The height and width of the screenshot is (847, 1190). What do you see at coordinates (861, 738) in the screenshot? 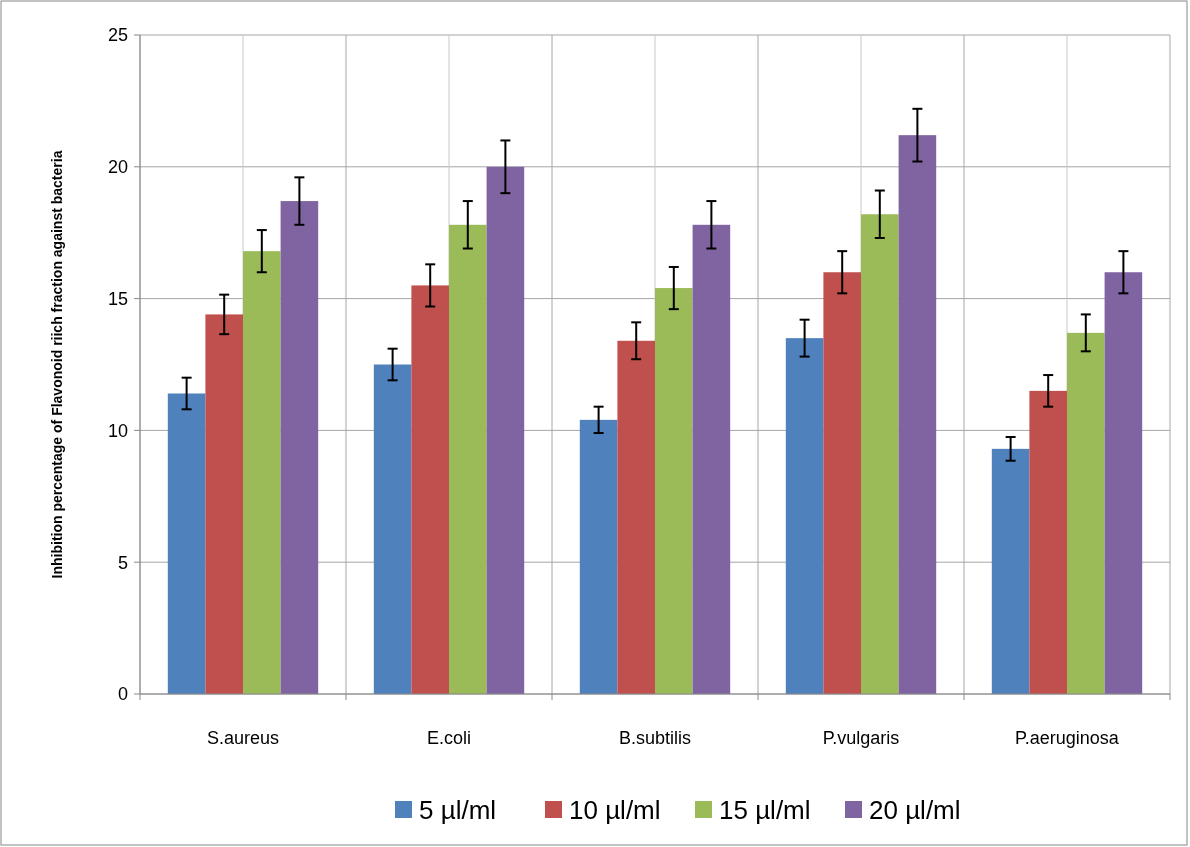
I see `x-tick-label: P.vulgaris` at bounding box center [861, 738].